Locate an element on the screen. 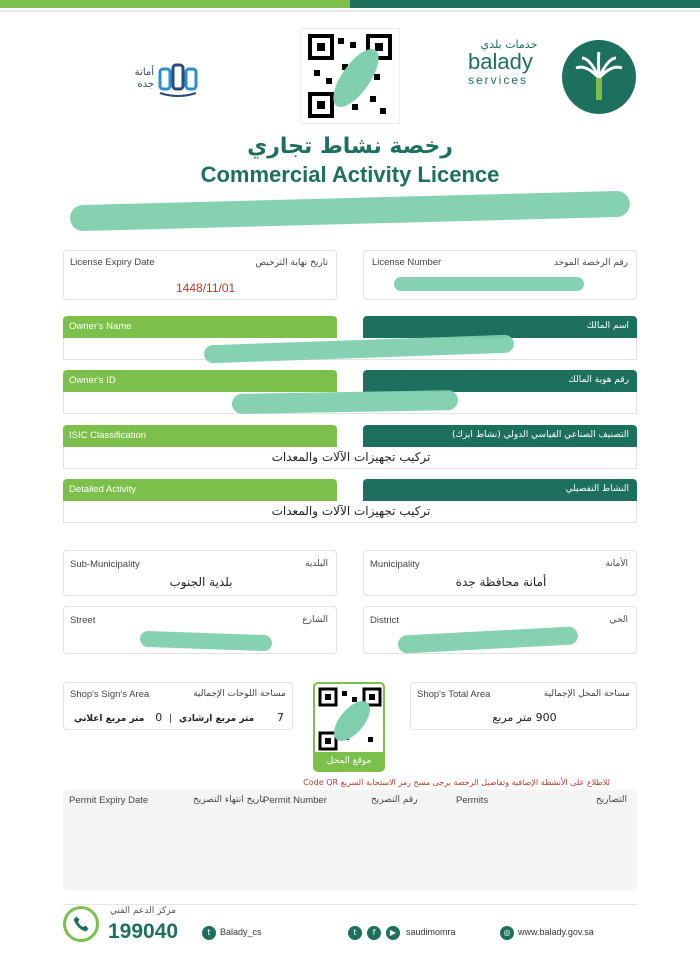 This screenshot has height=976, width=700. sign-area-label-ar: مساحة اللوحات الإجمالية is located at coordinates (239, 694).